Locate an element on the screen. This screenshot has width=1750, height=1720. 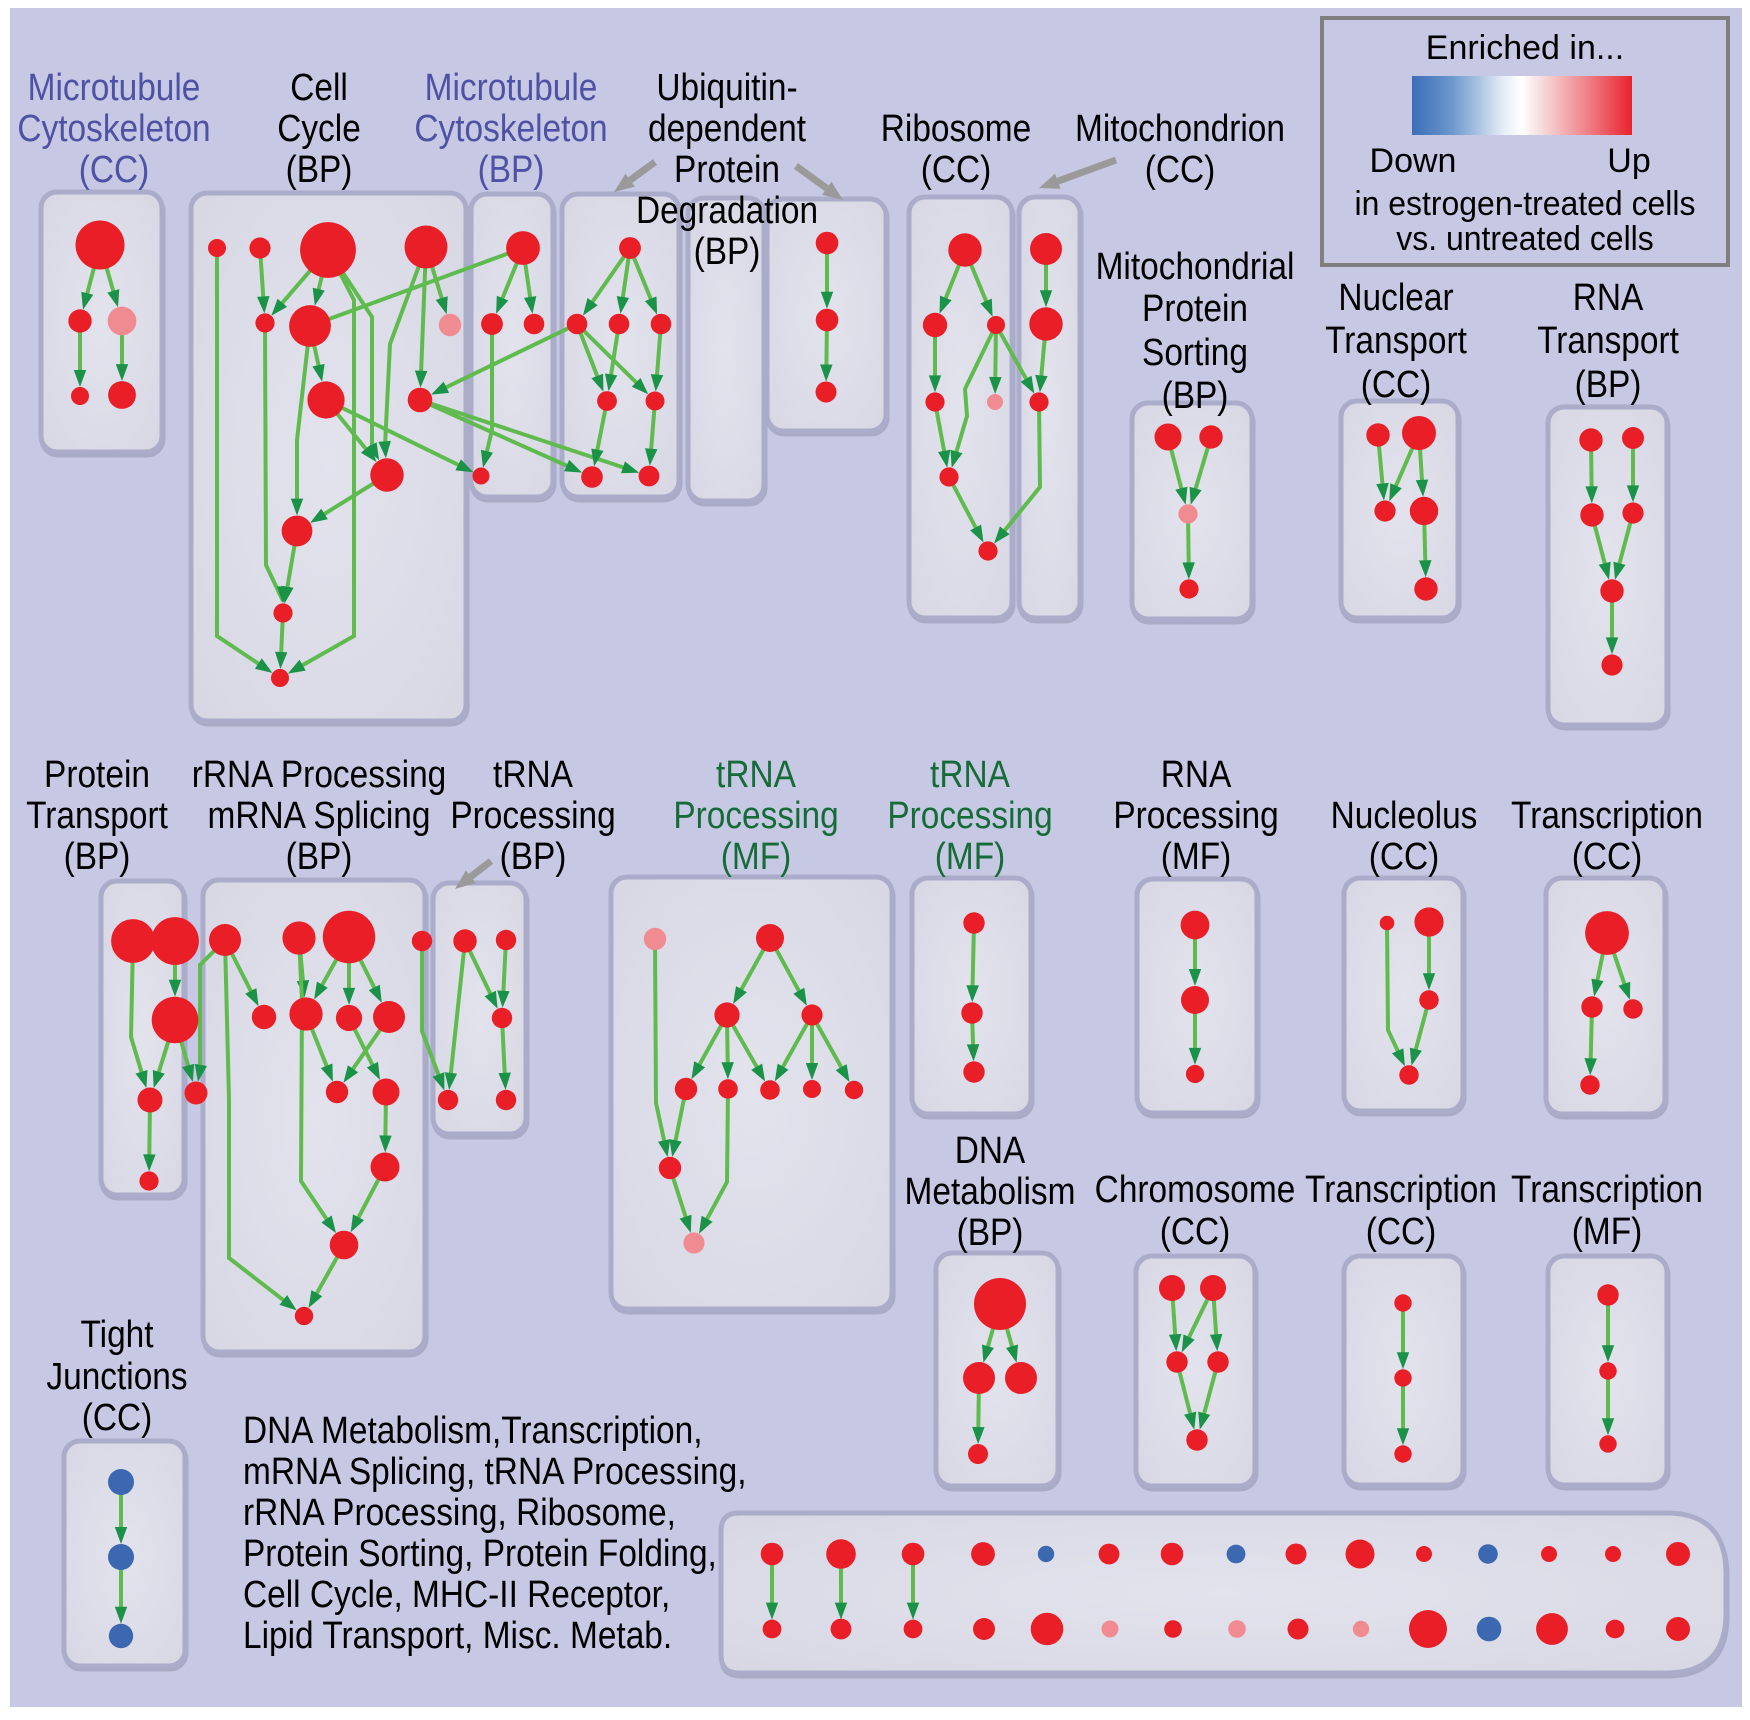
svg-text: Nucleolus is located at coordinates (1404, 815).